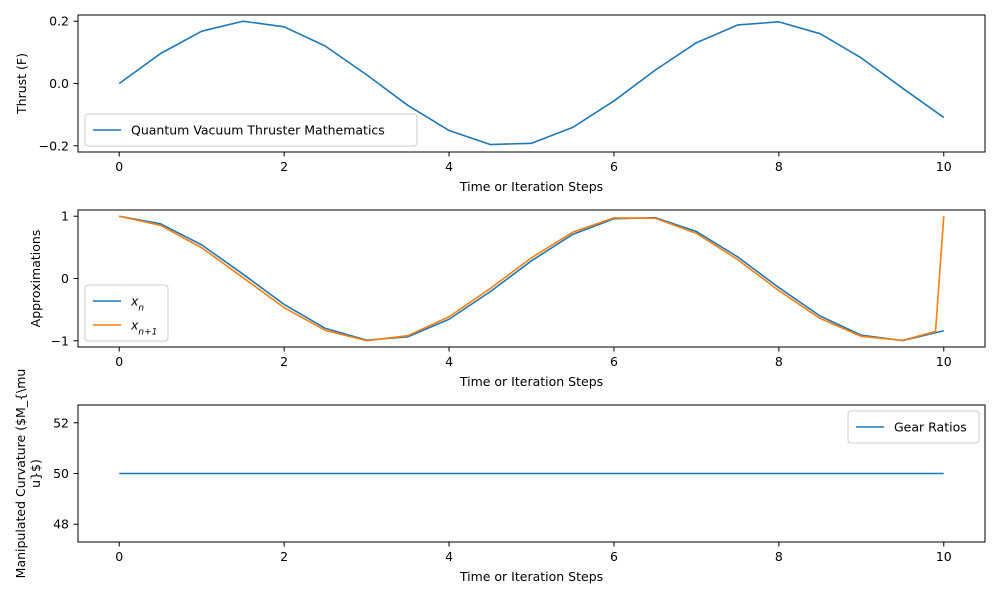  Describe the element at coordinates (449, 361) in the screenshot. I see `approximations-x-tick-label: 4` at that location.